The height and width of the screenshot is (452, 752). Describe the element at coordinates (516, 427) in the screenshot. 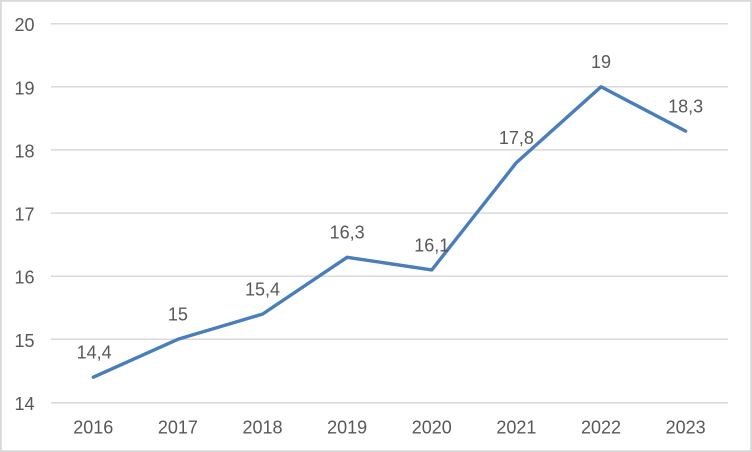

I see `svg-text: 2021` at that location.